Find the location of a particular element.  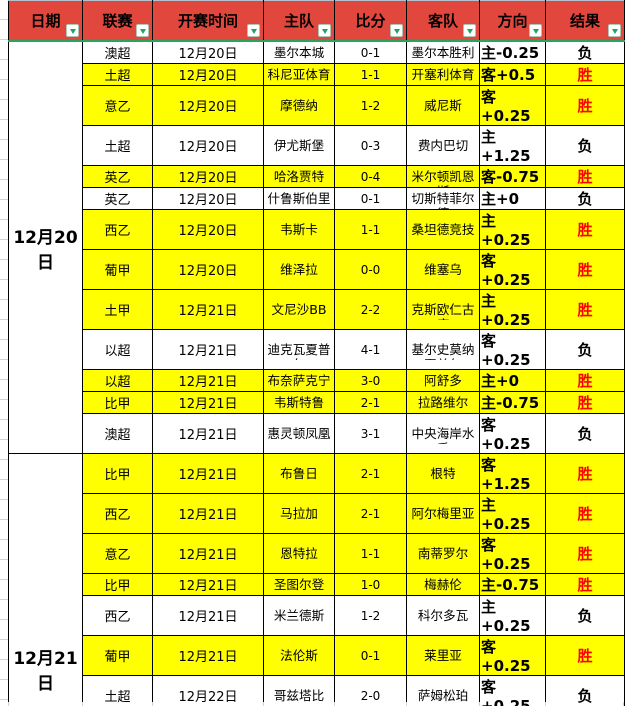

cell-home-team: 文尼沙BB is located at coordinates (299, 309).